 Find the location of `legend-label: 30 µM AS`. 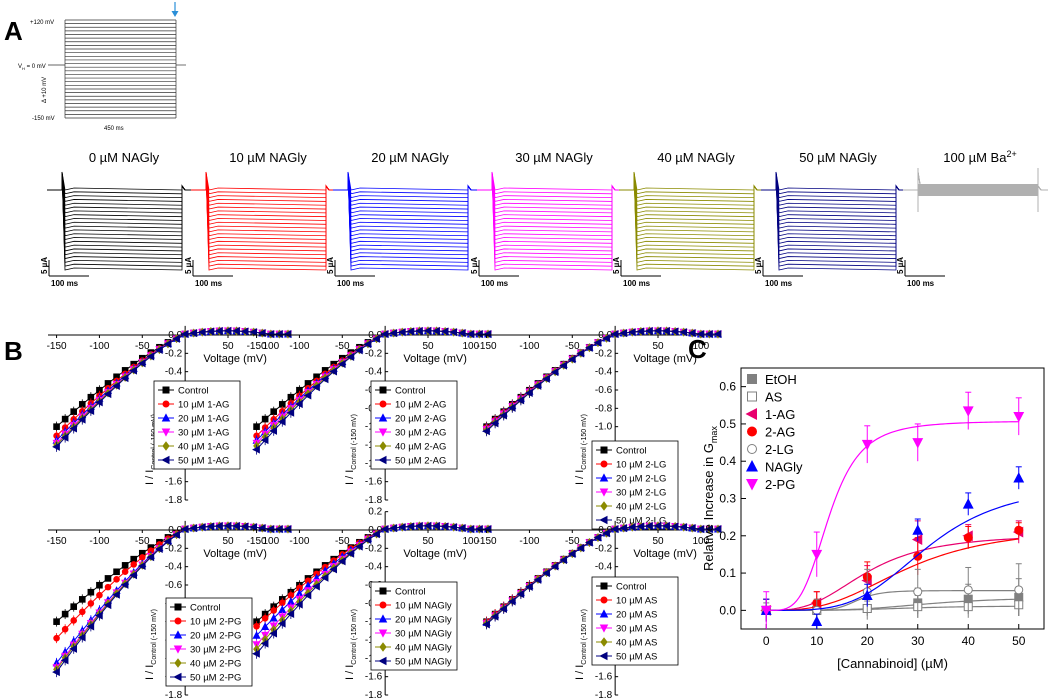

legend-label: 30 µM AS is located at coordinates (636, 629).